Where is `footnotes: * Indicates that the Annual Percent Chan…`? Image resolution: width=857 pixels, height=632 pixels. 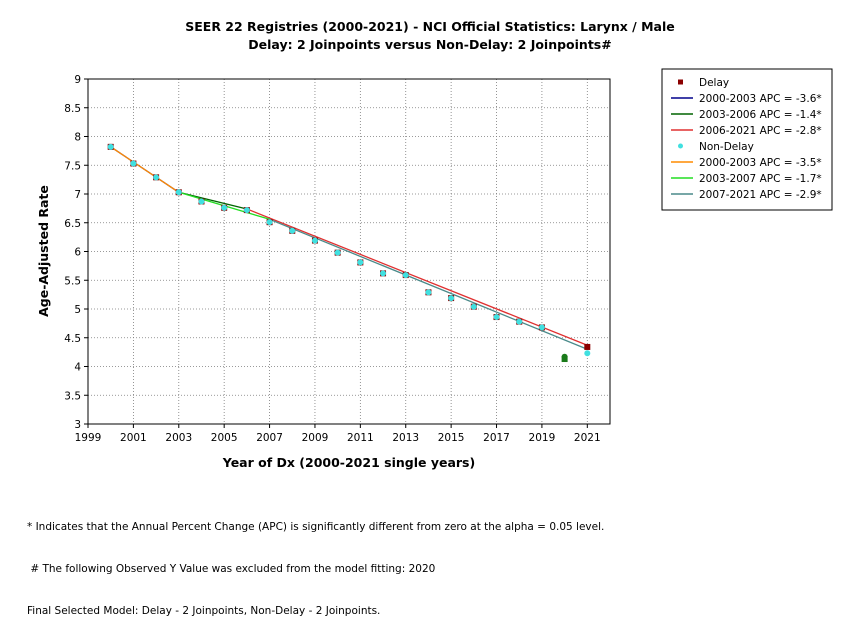
footnotes: * Indicates that the Annual Percent Chan… is located at coordinates (315, 562).